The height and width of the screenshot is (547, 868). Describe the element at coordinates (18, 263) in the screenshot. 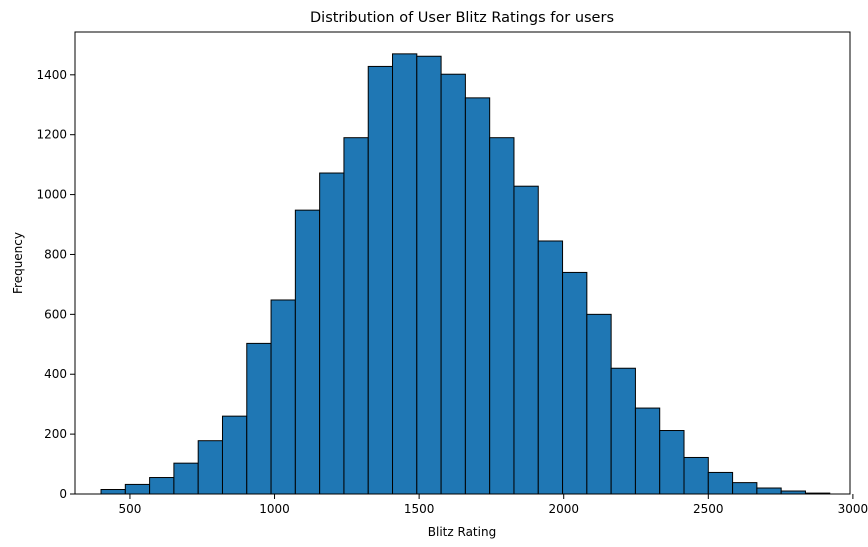

I see `y-axis-label: Frequency` at that location.